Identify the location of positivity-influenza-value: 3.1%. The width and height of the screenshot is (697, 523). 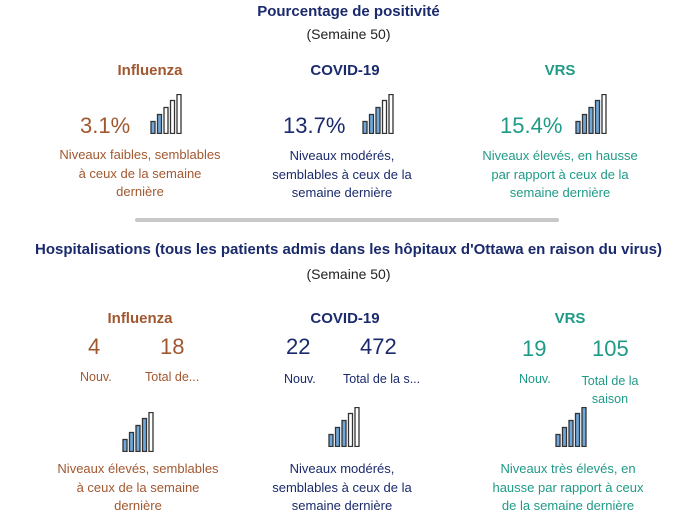
(105, 125).